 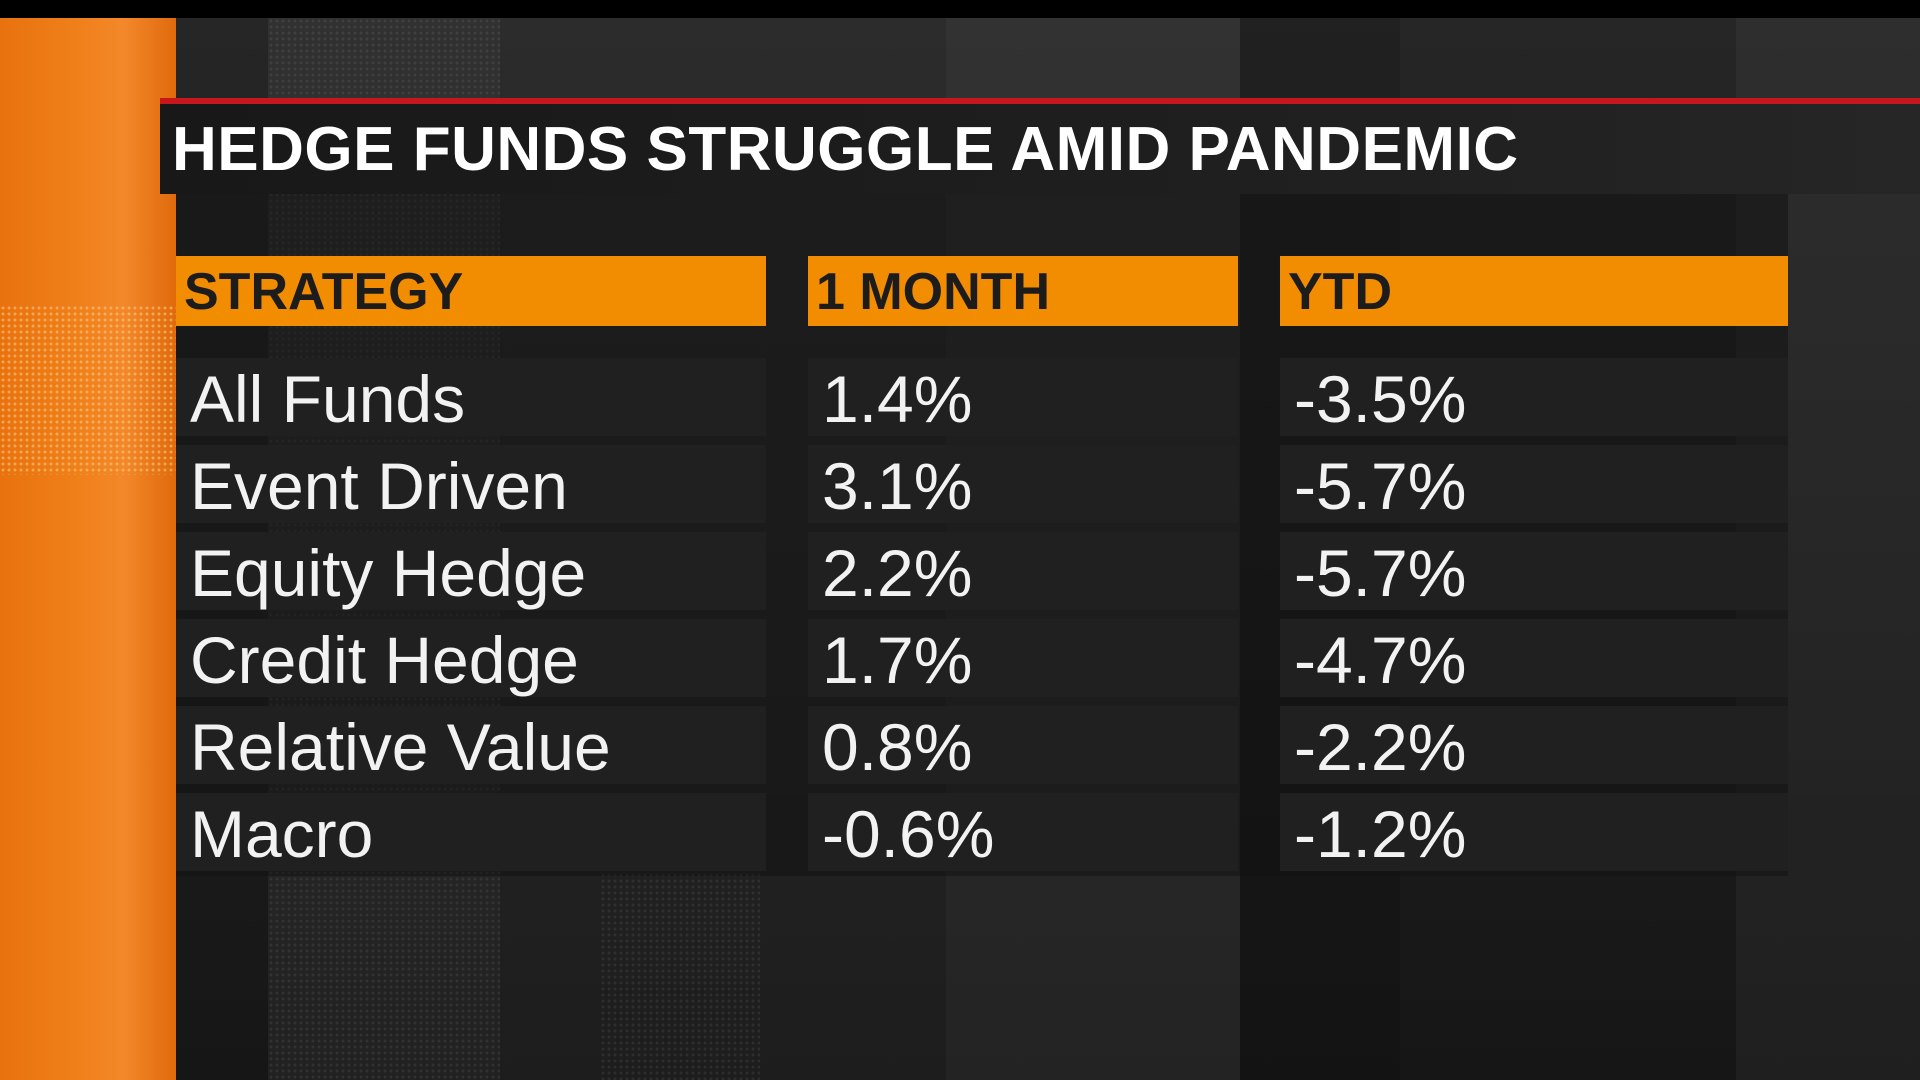 I want to click on row-label-cell: Relative Value, so click(x=471, y=745).